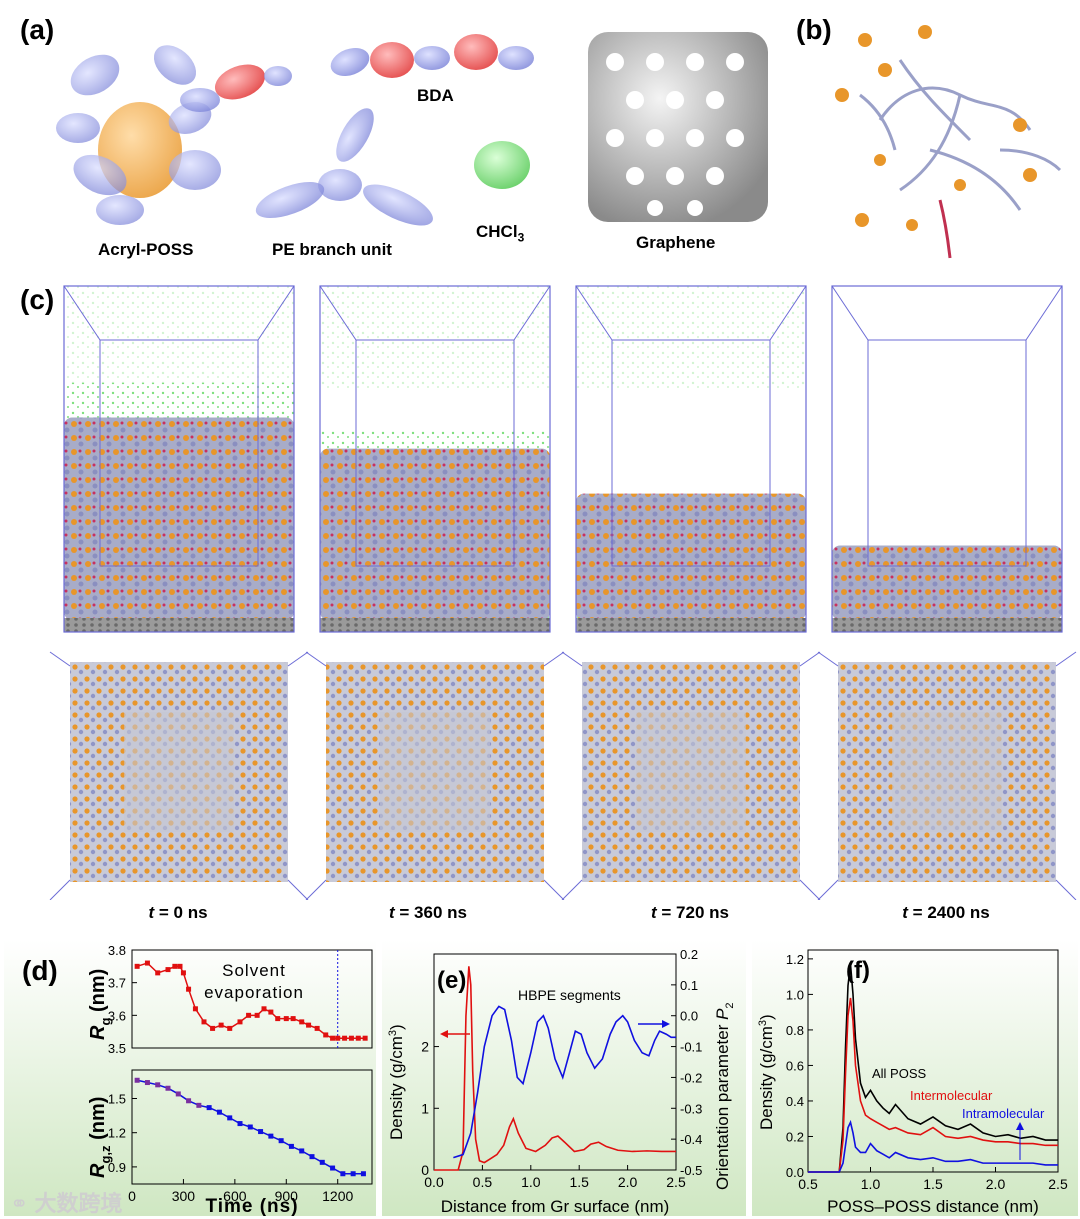 The image size is (1080, 1219). Describe the element at coordinates (40, 970) in the screenshot. I see `panel-label-d: (d)` at that location.